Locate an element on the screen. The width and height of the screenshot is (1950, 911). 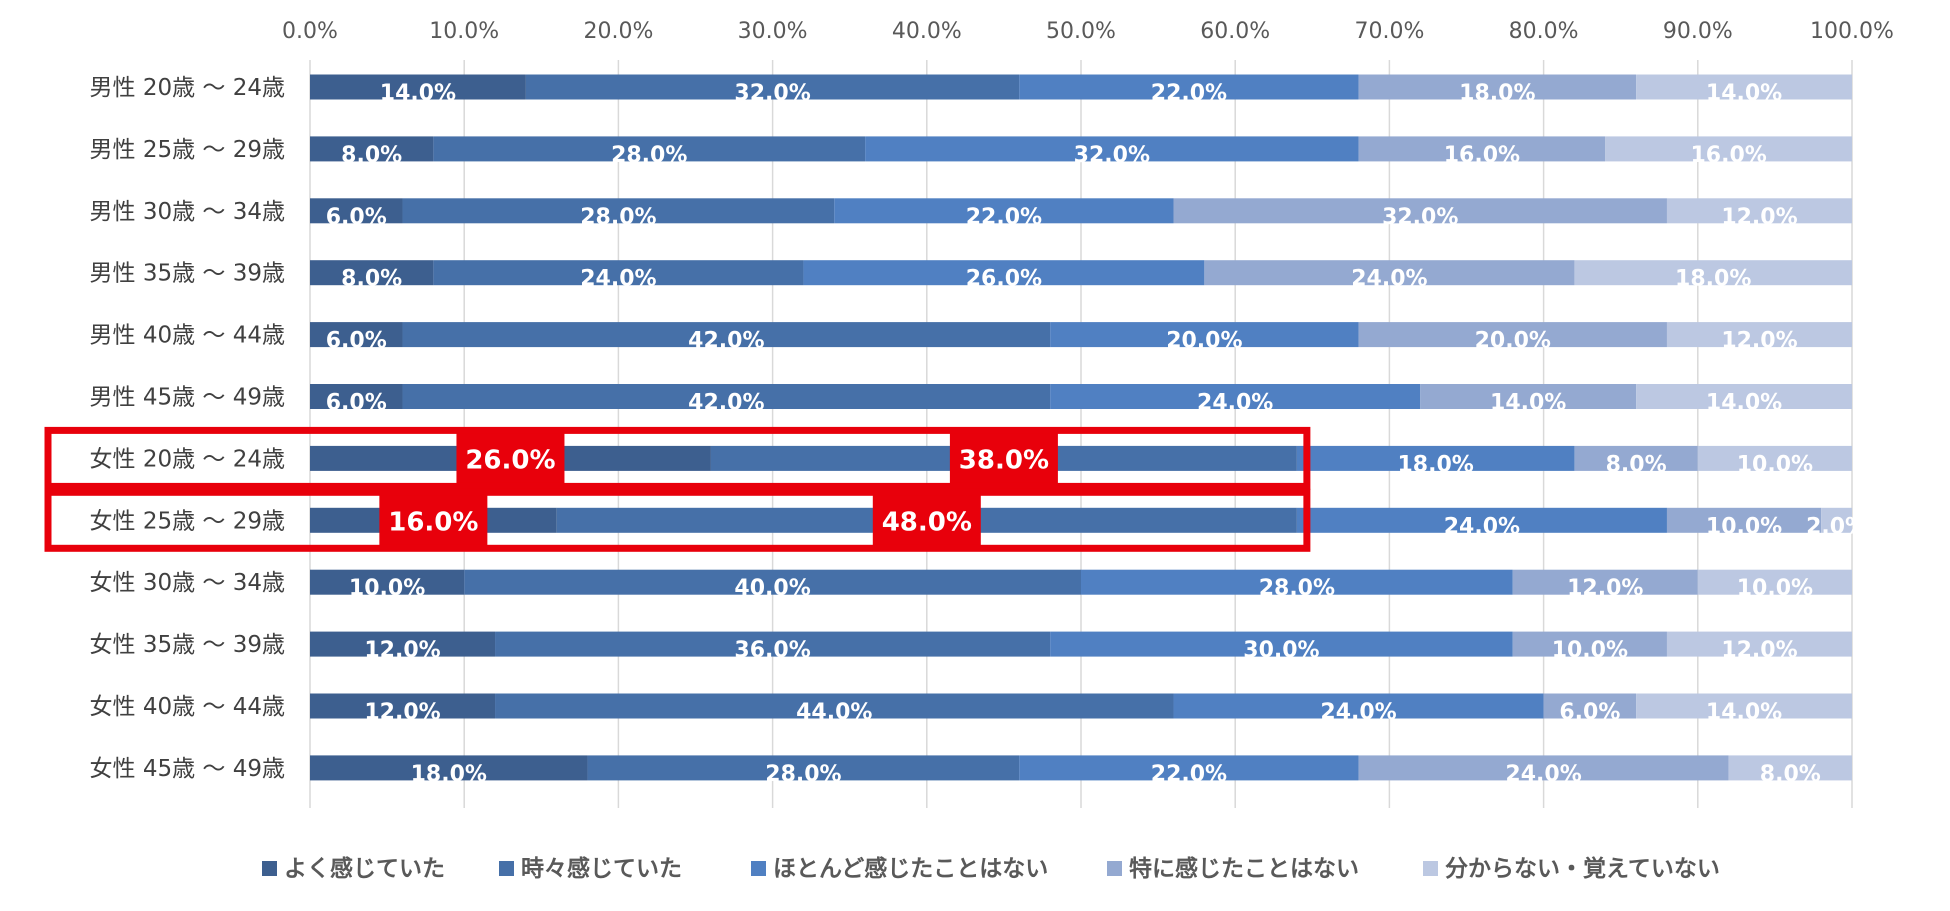
category-label: 女性 45歳 ～ 49歳 is located at coordinates (187, 769).